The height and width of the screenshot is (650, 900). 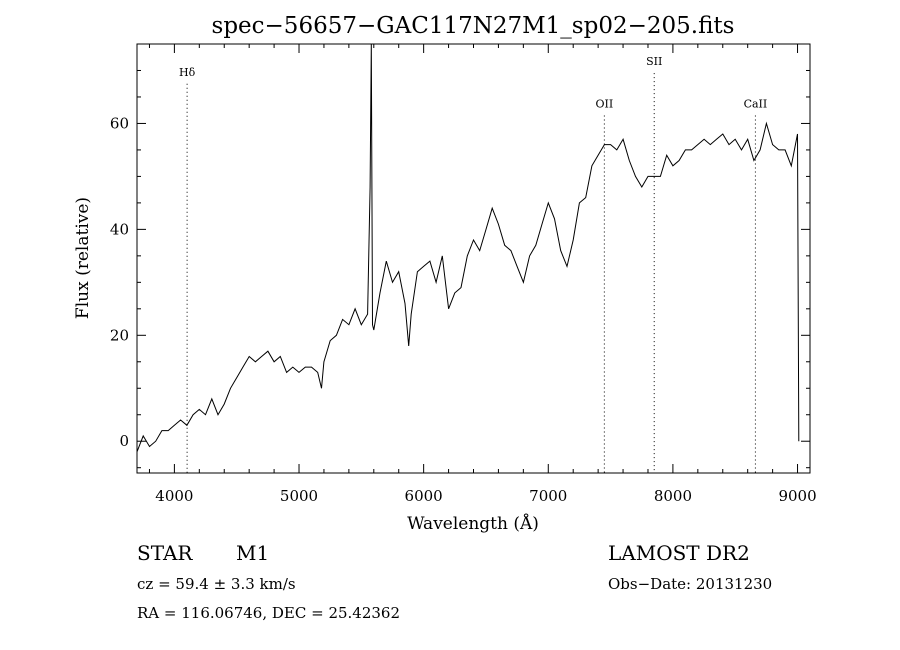 What do you see at coordinates (473, 523) in the screenshot?
I see `x-axis-label: Wavelength (Å)` at bounding box center [473, 523].